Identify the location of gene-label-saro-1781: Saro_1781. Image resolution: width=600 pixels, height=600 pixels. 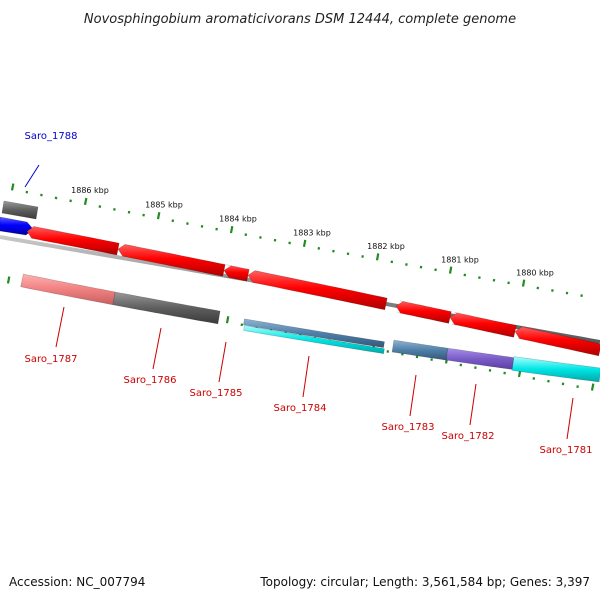
(566, 450).